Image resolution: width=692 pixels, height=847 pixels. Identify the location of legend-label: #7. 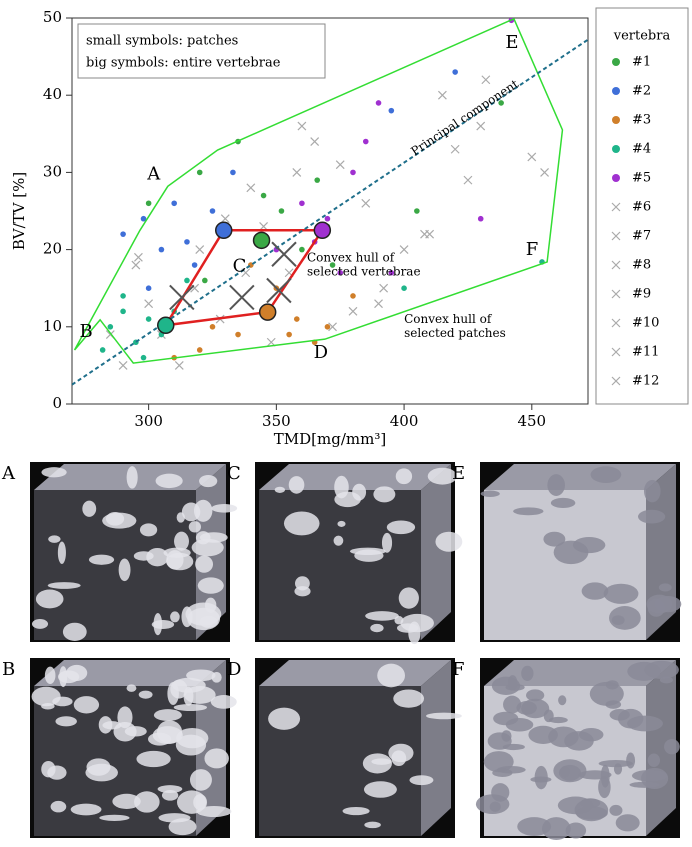
(641, 236).